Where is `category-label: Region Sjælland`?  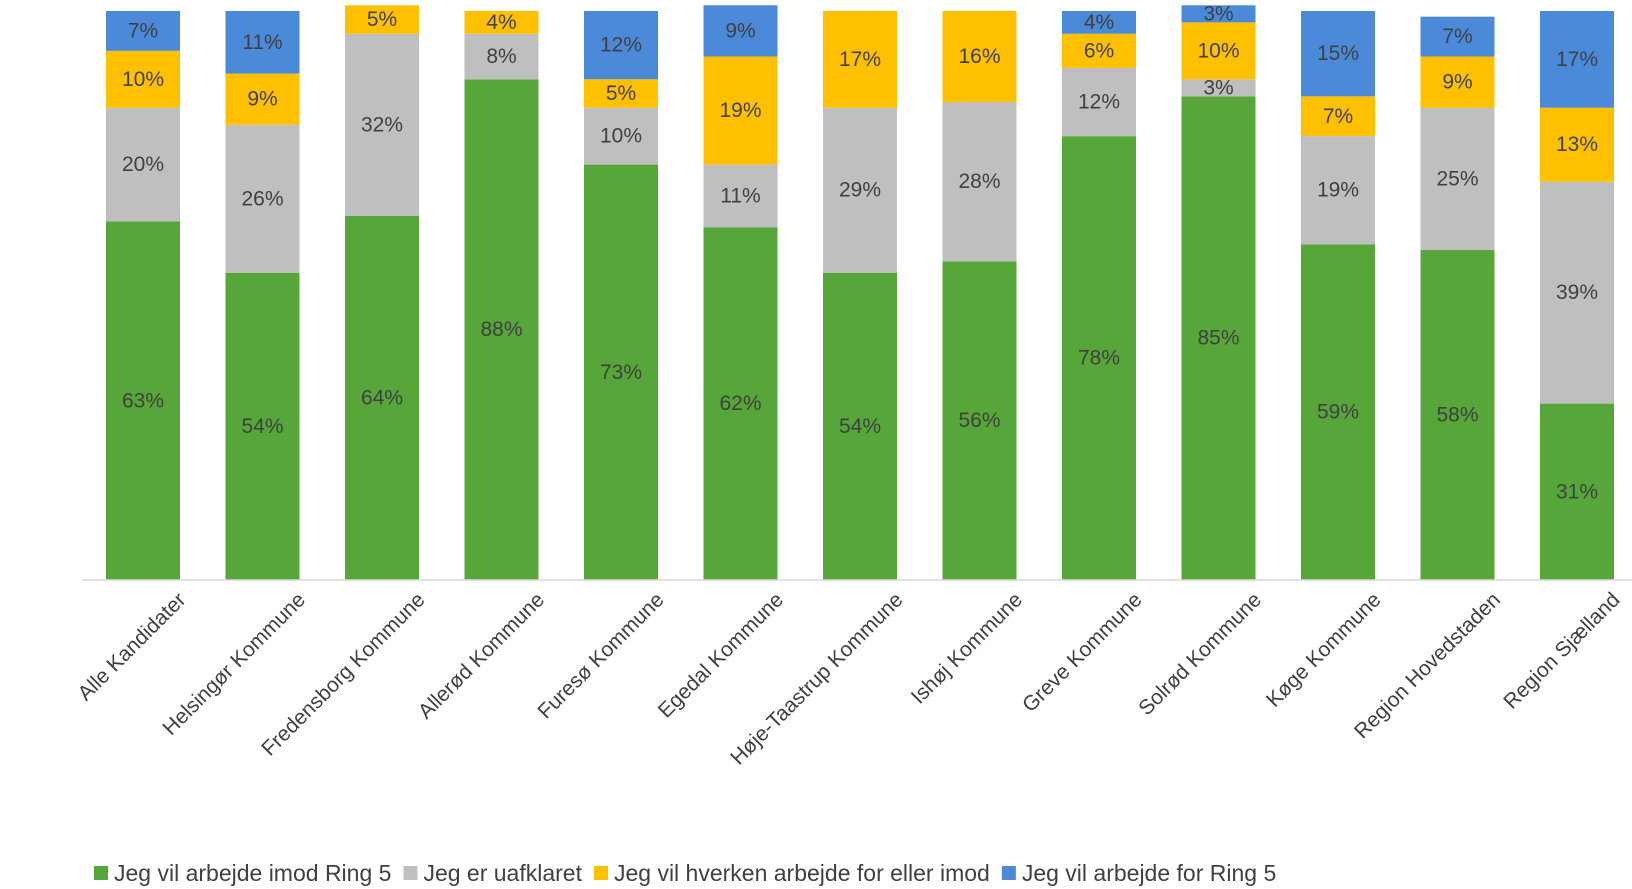 category-label: Region Sjælland is located at coordinates (1561, 650).